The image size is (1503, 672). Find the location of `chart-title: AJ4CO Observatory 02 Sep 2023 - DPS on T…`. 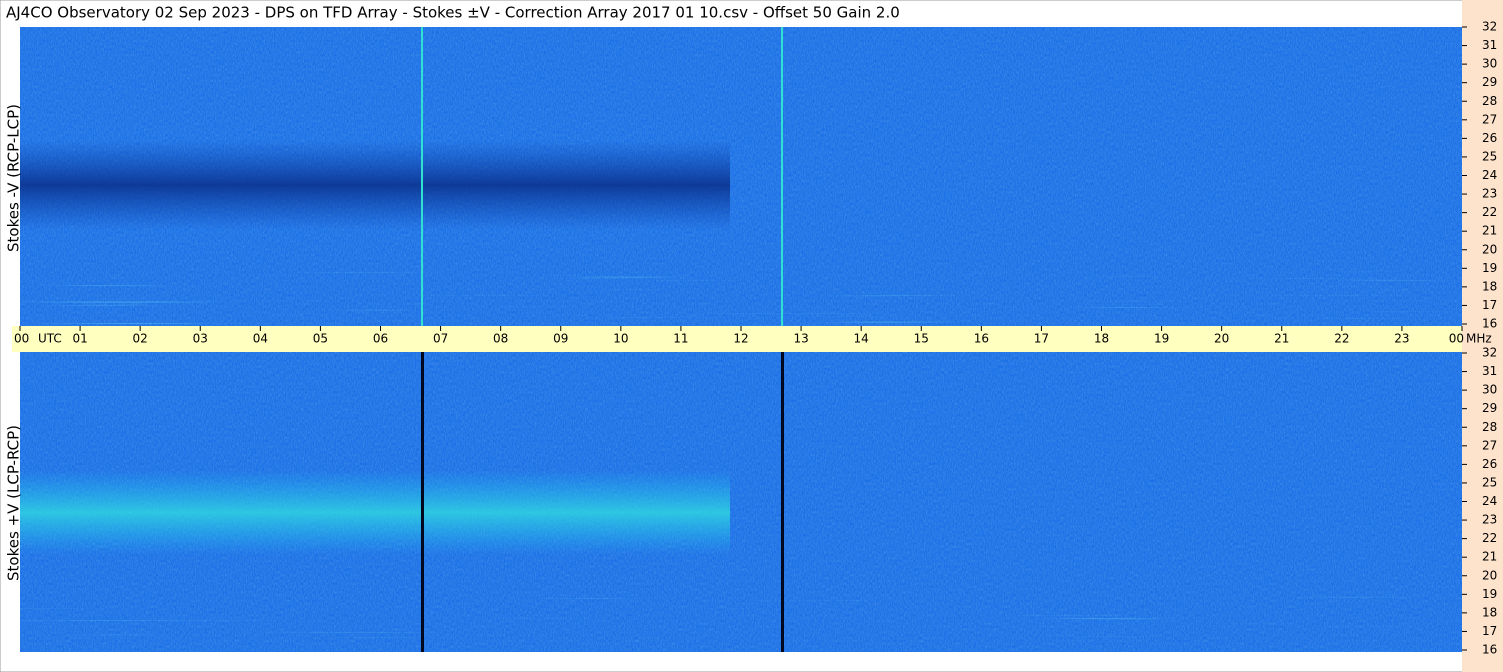

chart-title: AJ4CO Observatory 02 Sep 2023 - DPS on T… is located at coordinates (453, 13).